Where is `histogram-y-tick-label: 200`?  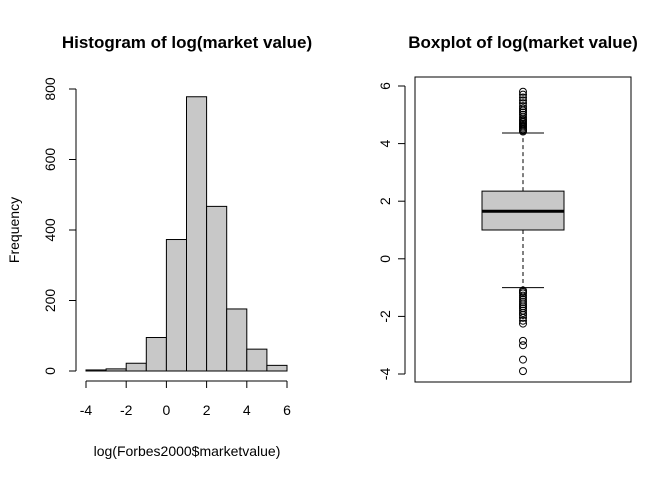 histogram-y-tick-label: 200 is located at coordinates (50, 301).